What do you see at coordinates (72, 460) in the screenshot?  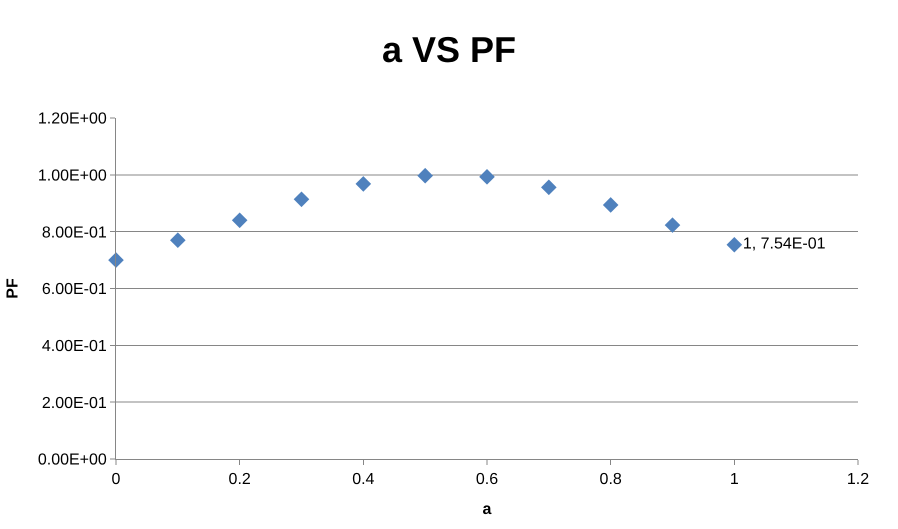 I see `y-tick-label: 0.00E+00` at bounding box center [72, 460].